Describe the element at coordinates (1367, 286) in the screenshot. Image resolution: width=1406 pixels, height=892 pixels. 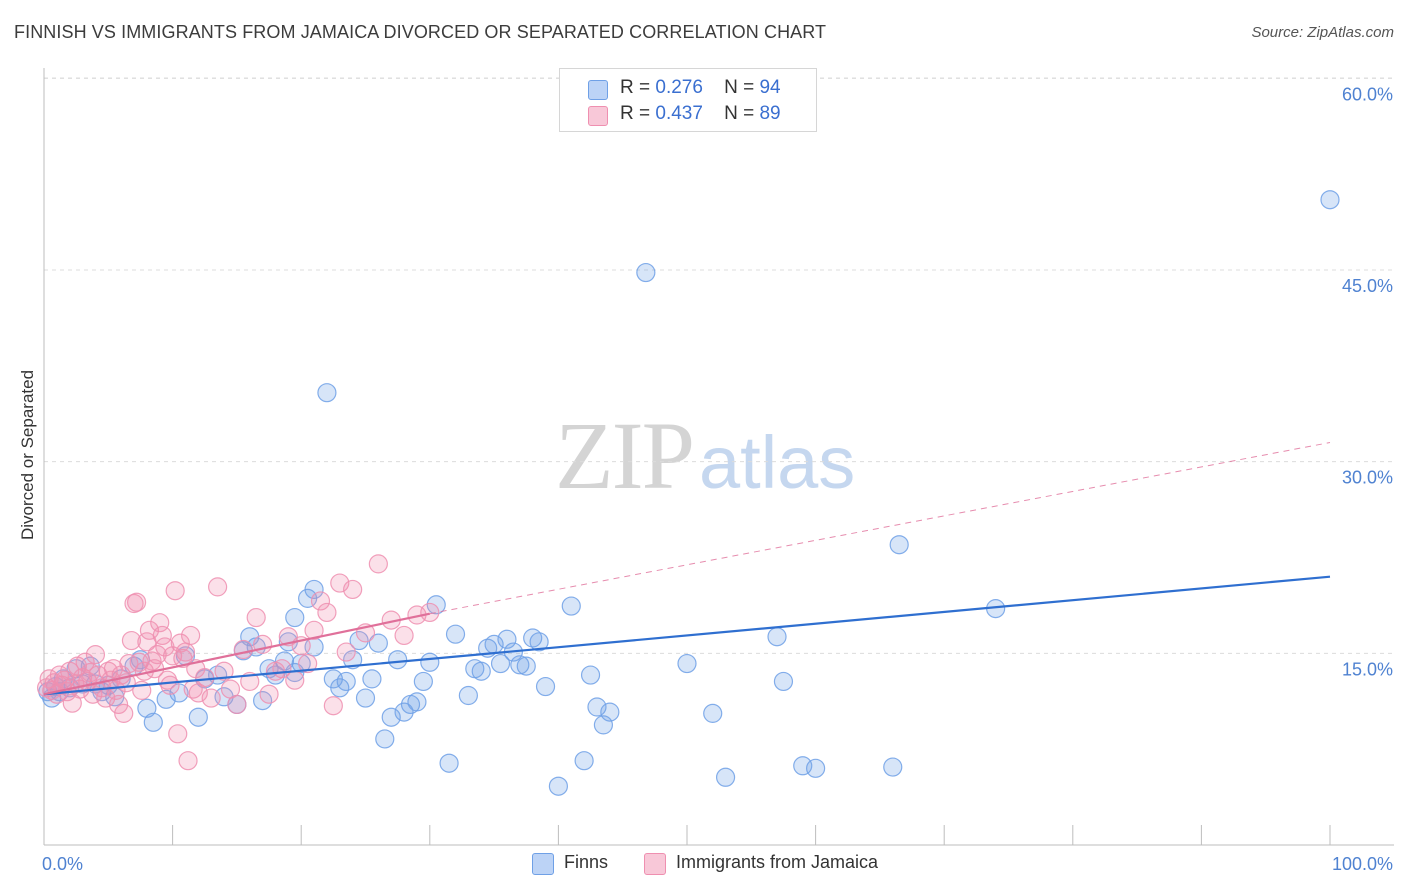
I see `y-tick-label: 45.0%` at that location.